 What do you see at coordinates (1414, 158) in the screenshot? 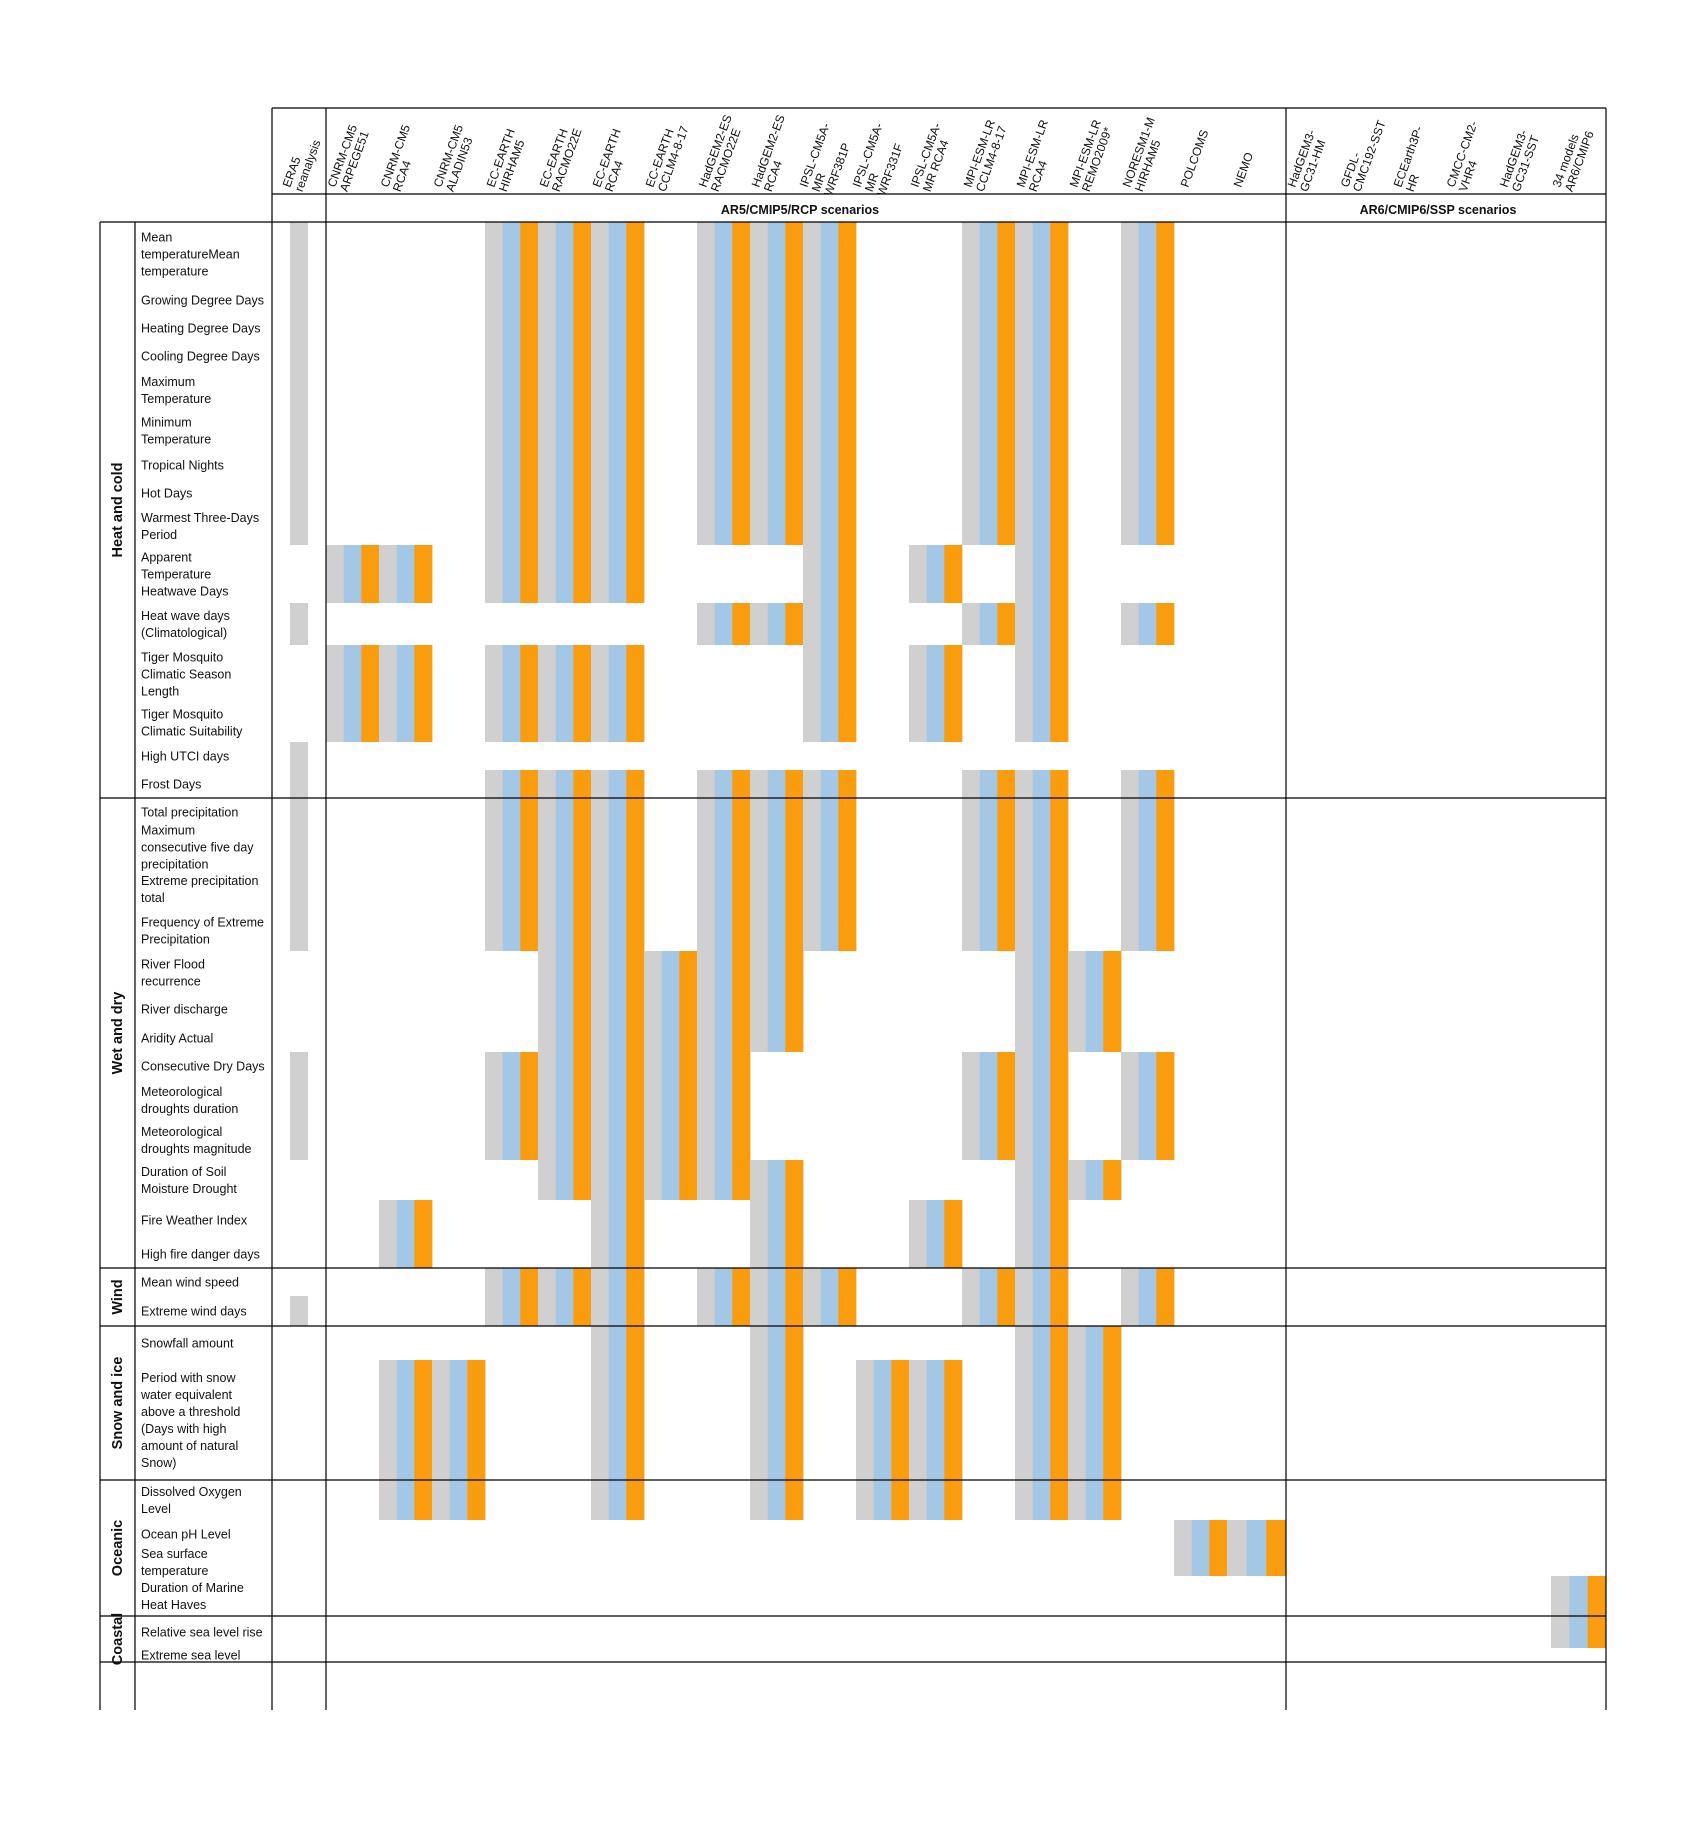
I see `header-ecearth3p-hr: ECEarth3P-HR` at bounding box center [1414, 158].